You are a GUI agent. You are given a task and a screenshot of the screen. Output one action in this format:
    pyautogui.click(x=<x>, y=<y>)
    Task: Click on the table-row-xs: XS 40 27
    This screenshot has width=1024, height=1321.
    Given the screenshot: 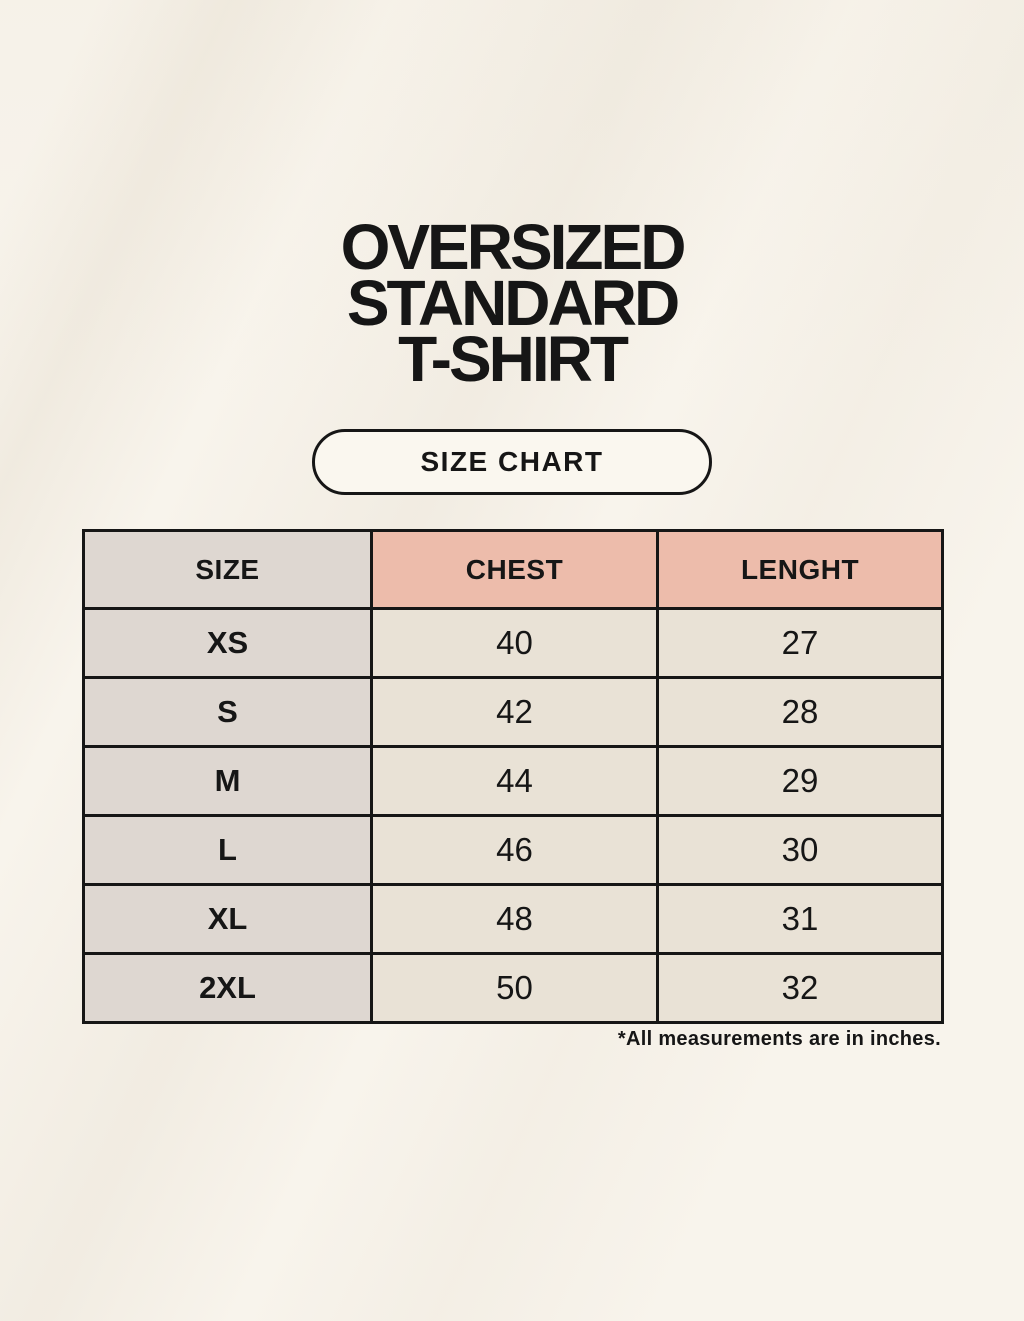 What is the action you would take?
    pyautogui.click(x=513, y=643)
    